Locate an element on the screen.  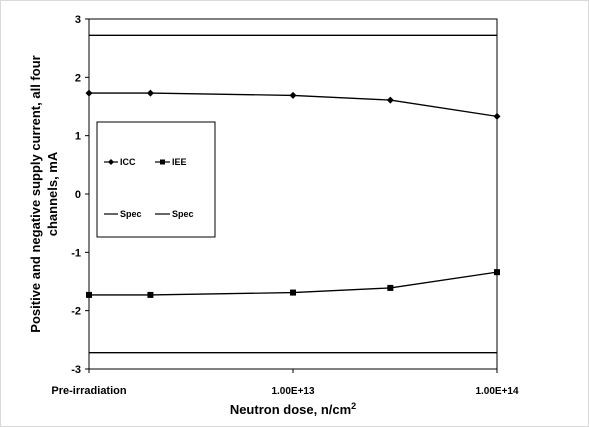
legend-marker-square is located at coordinates (162, 162).